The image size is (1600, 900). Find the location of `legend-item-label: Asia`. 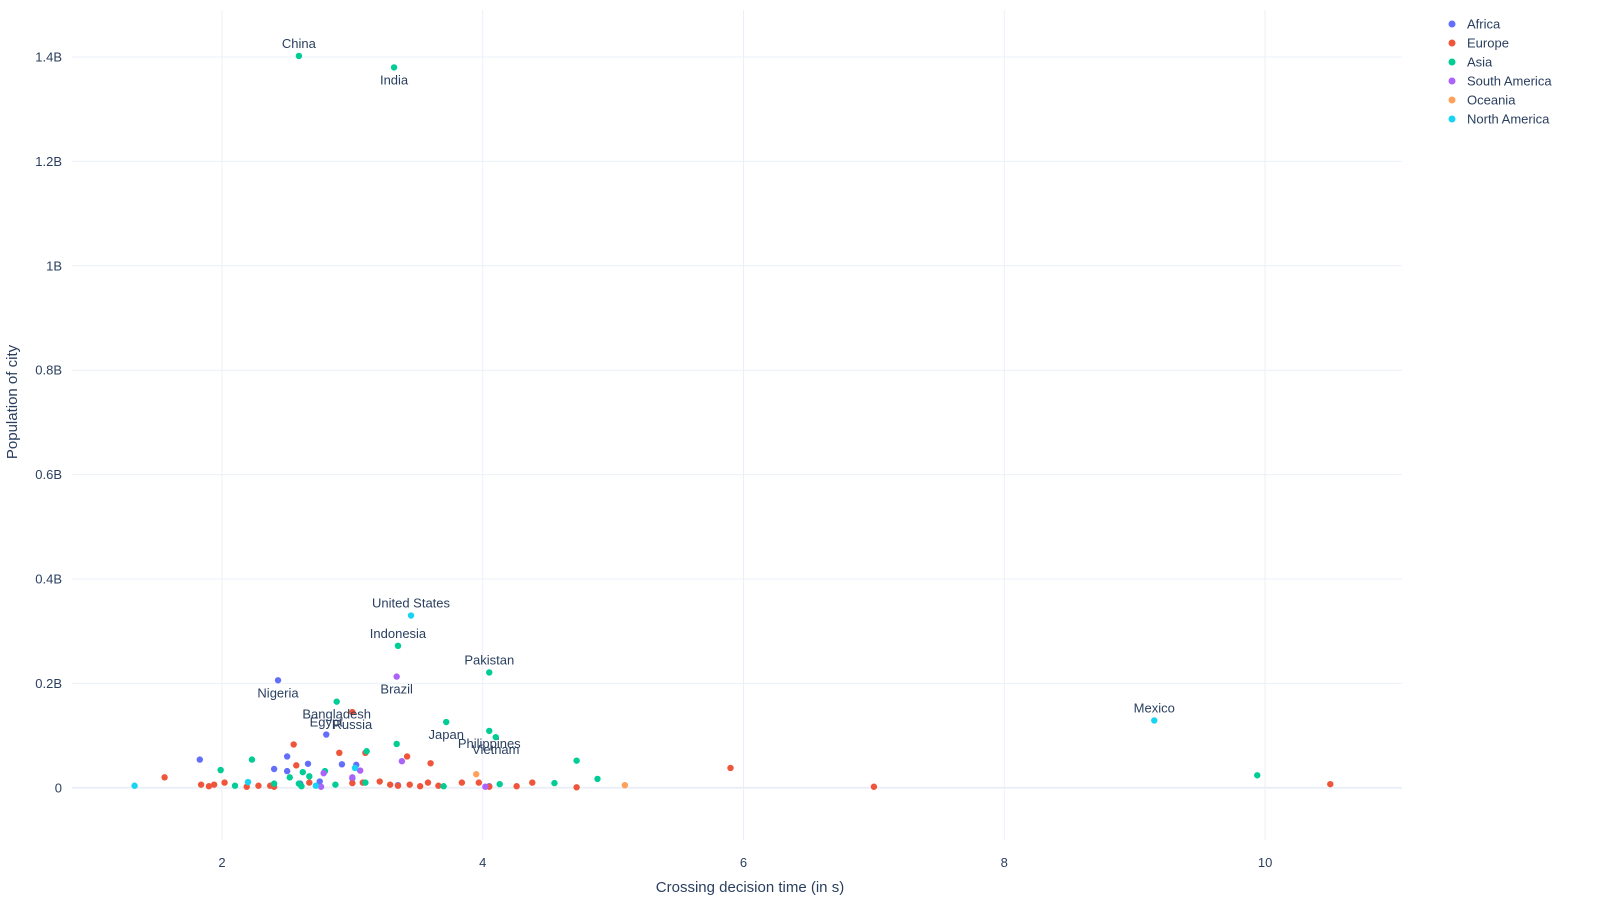

legend-item-label: Asia is located at coordinates (1480, 62).